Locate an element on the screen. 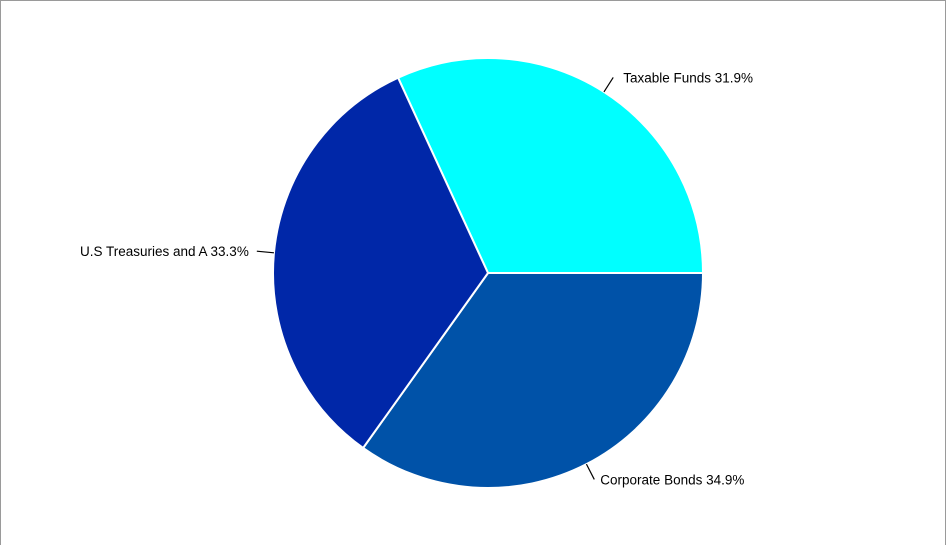 The height and width of the screenshot is (546, 946). pie-slice-corporate-bonds is located at coordinates (533, 380).